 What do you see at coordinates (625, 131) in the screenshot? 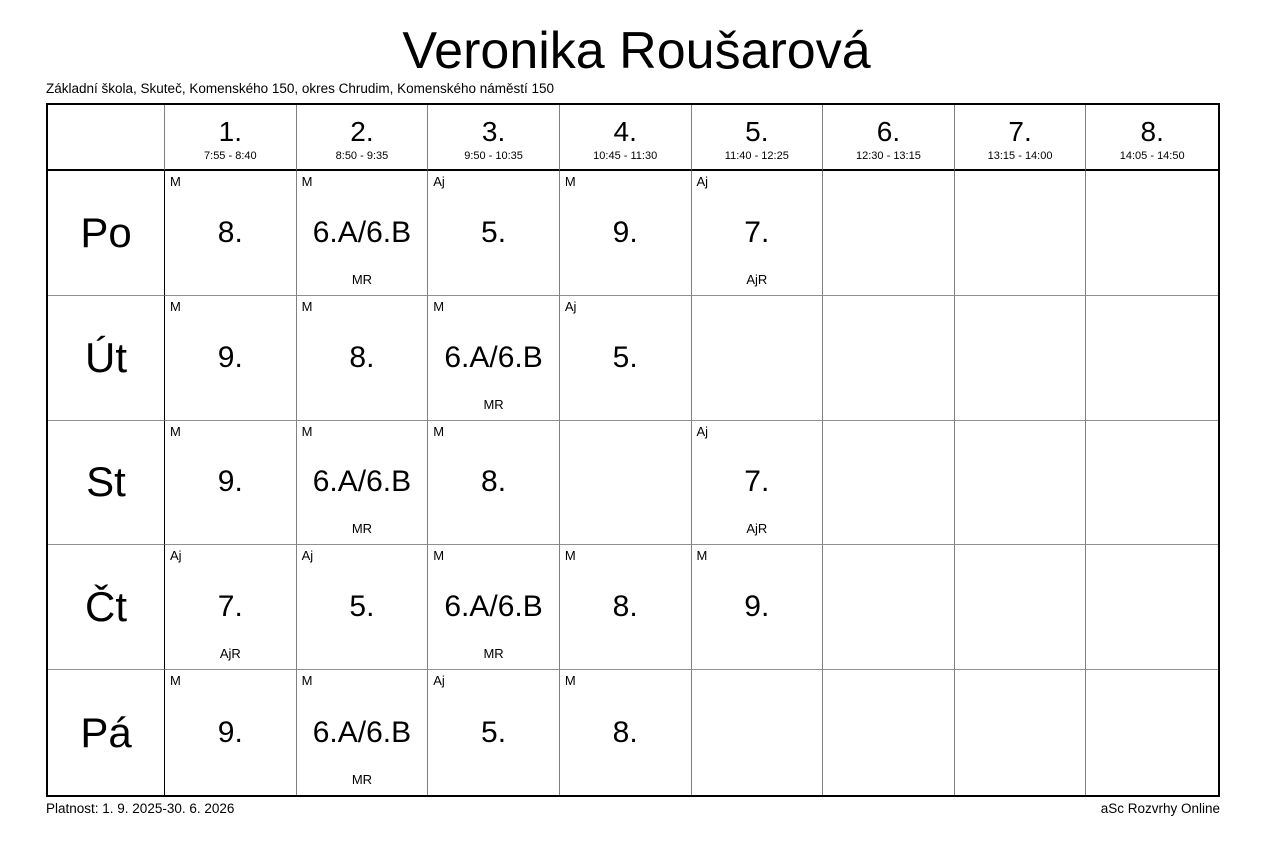
I see `period-number: 4.` at bounding box center [625, 131].